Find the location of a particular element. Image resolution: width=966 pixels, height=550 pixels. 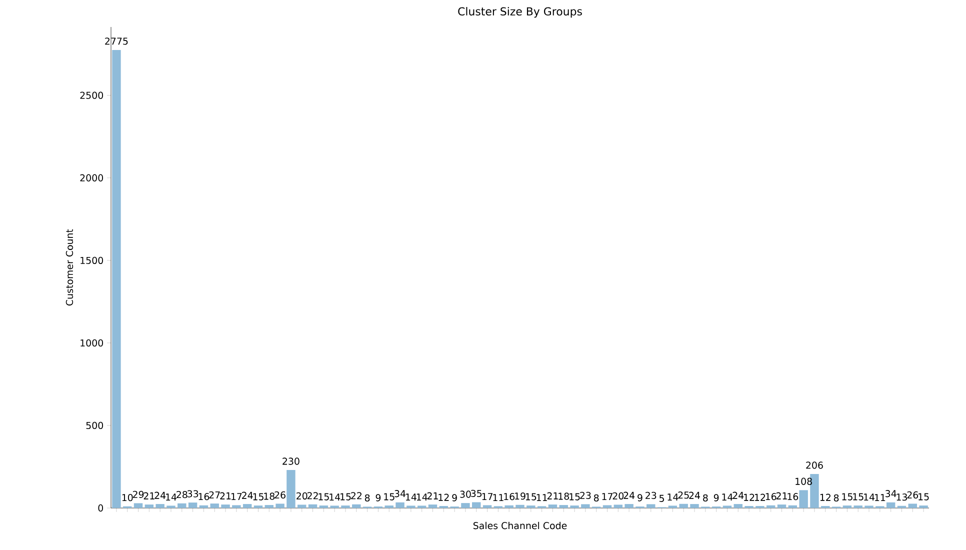

data-label: 23 is located at coordinates (651, 496).